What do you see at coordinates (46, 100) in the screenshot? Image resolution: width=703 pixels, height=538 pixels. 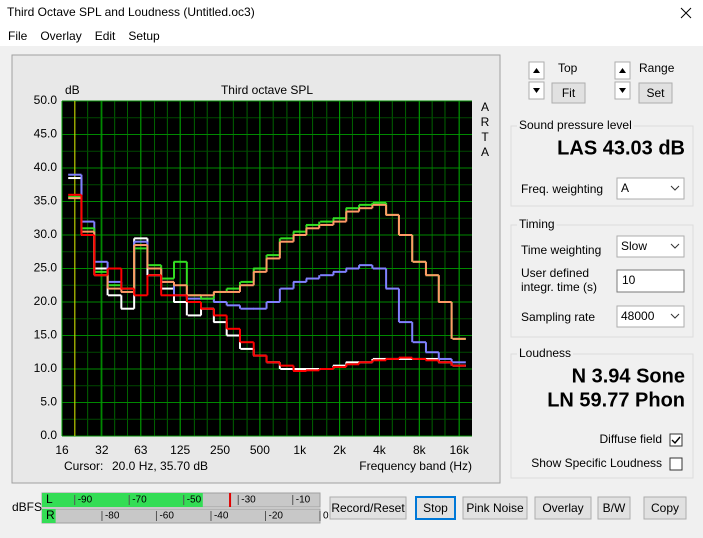 I see `y-tick-label: 50.0` at bounding box center [46, 100].